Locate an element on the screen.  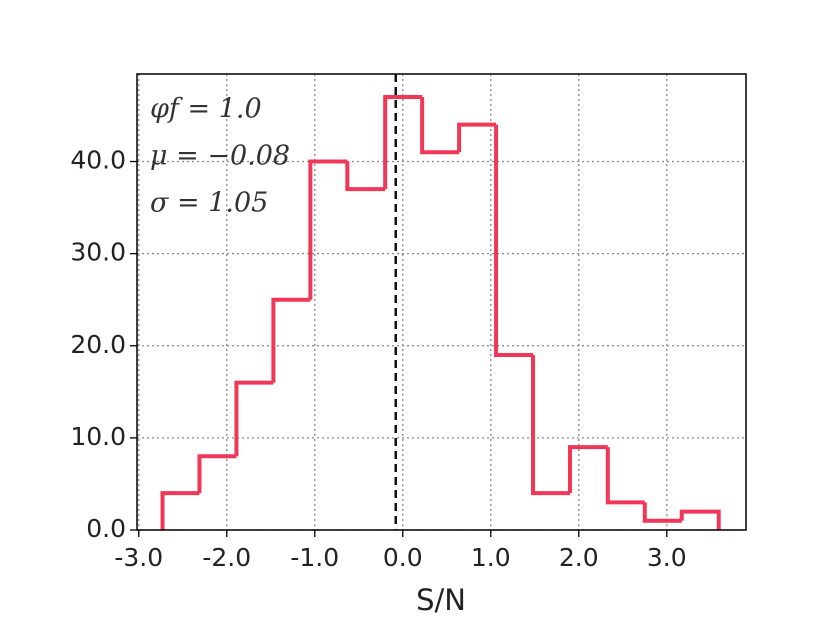
x-tick-label: 3.0 is located at coordinates (667, 557).